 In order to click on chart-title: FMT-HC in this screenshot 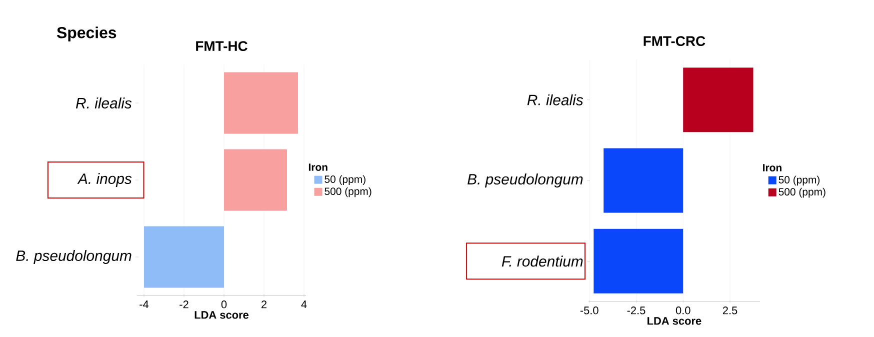, I will do `click(222, 46)`.